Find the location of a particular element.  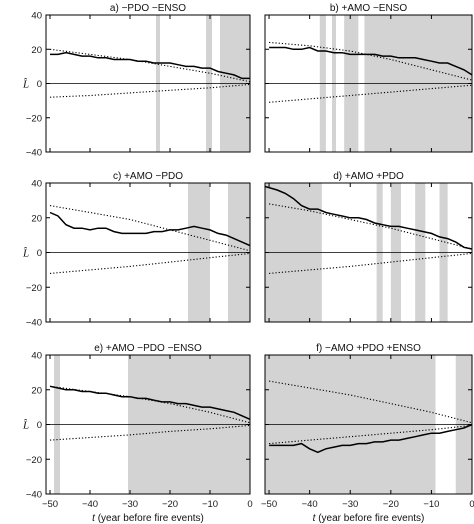

panel-title: f) −AMO +PDO +ENSO is located at coordinates (368, 348).